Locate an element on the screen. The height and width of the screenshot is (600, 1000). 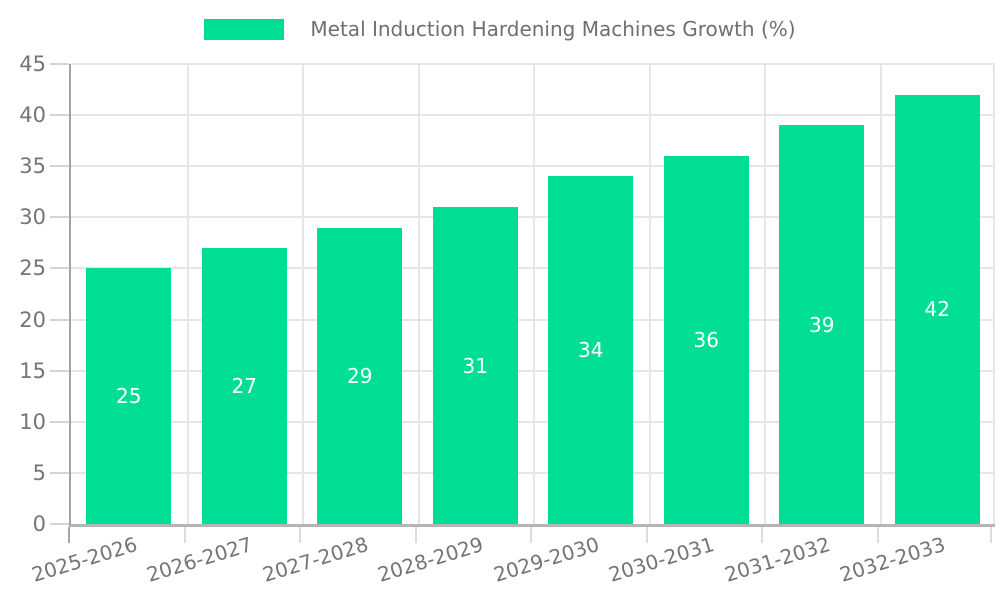
bar-value-label: 25 is located at coordinates (129, 396).